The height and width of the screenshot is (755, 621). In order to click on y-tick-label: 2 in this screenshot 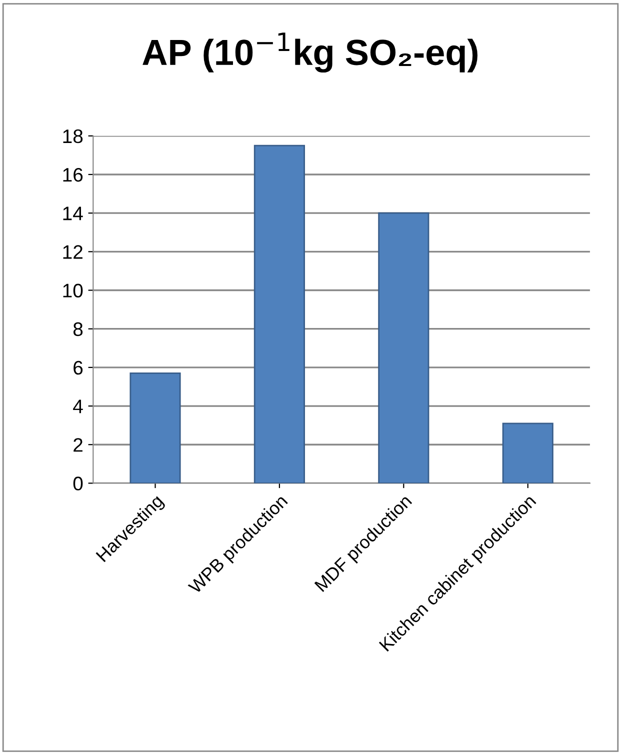, I will do `click(78, 445)`.